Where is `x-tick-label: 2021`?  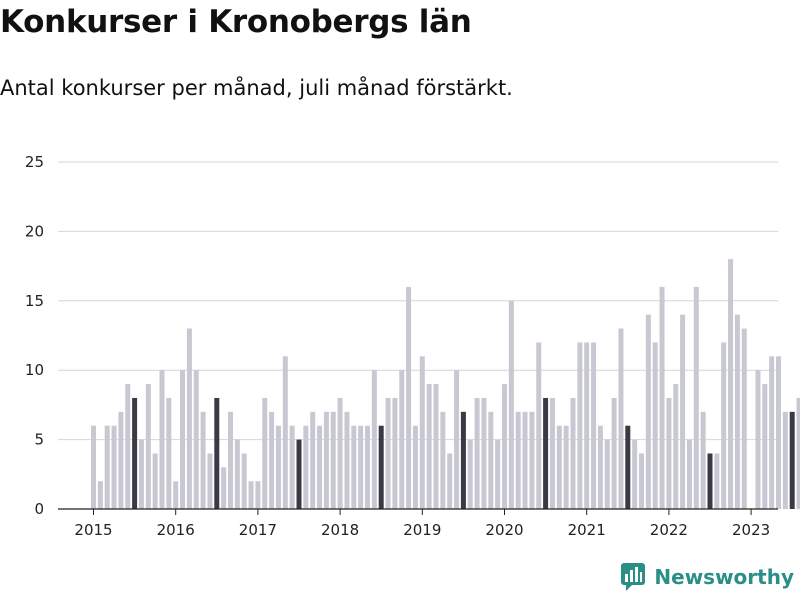
x-tick-label: 2021 is located at coordinates (587, 530).